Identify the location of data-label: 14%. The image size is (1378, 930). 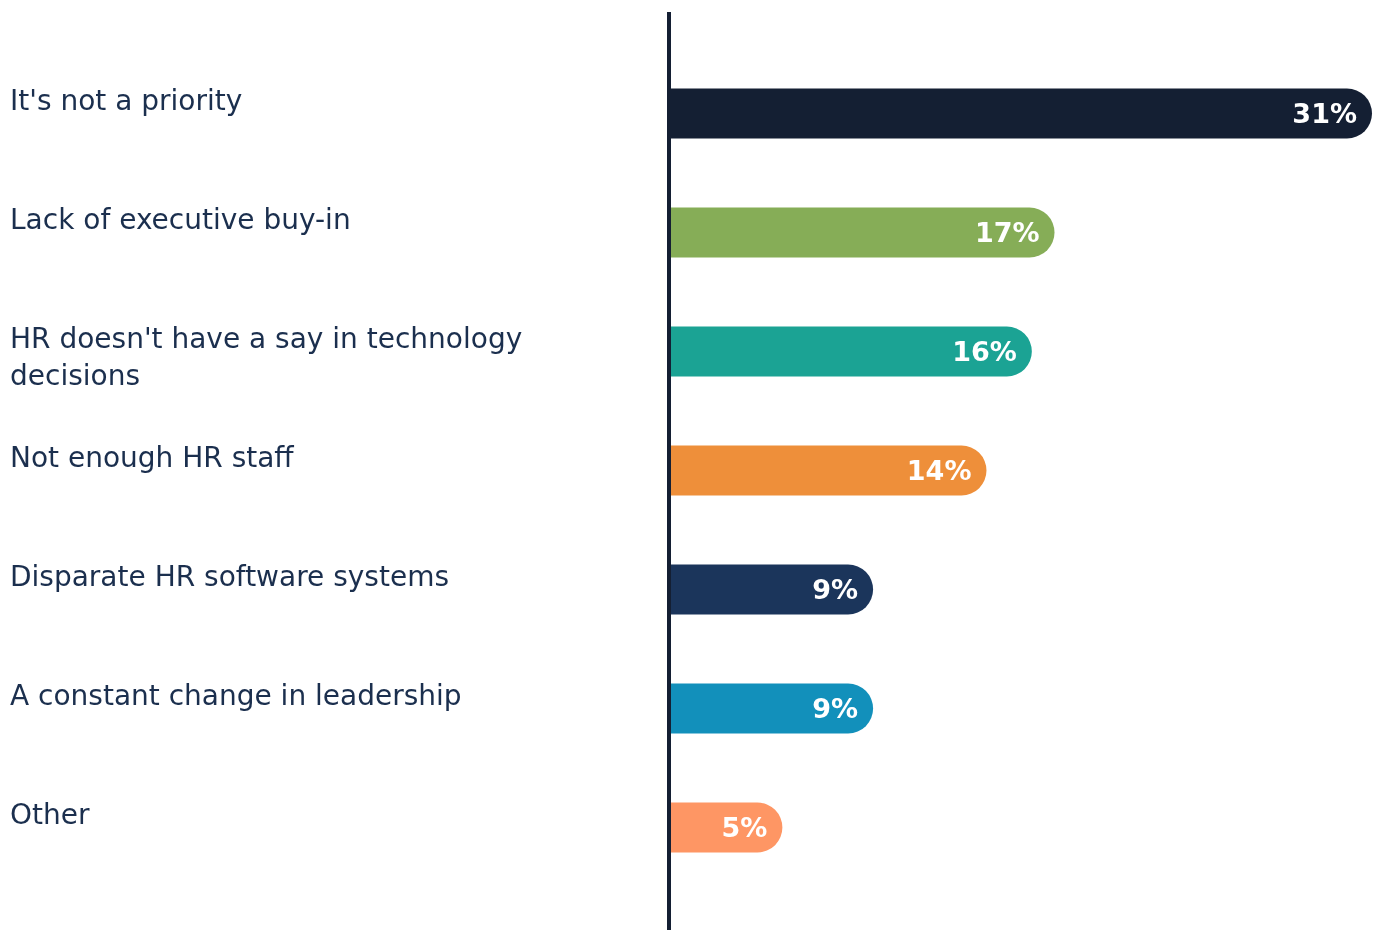
(939, 471).